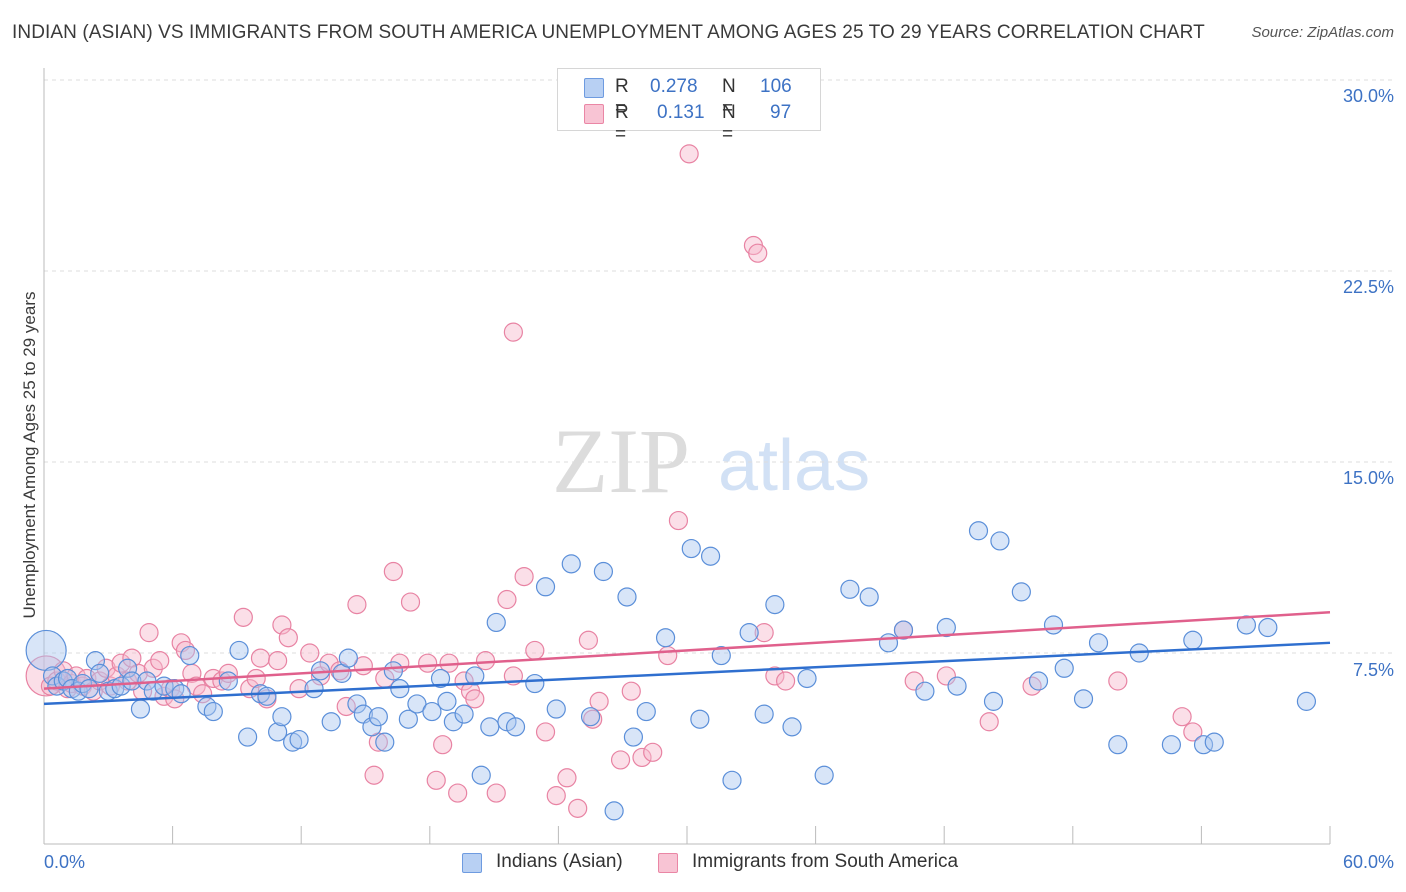  I want to click on watermark-atlas: atlas, so click(794, 466).